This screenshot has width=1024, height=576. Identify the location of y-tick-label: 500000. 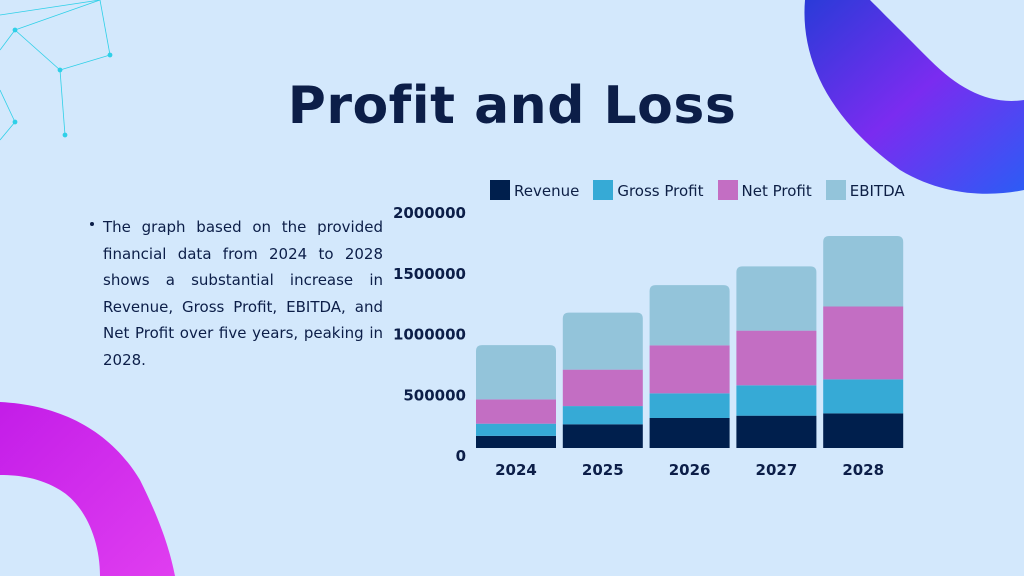
(434, 395).